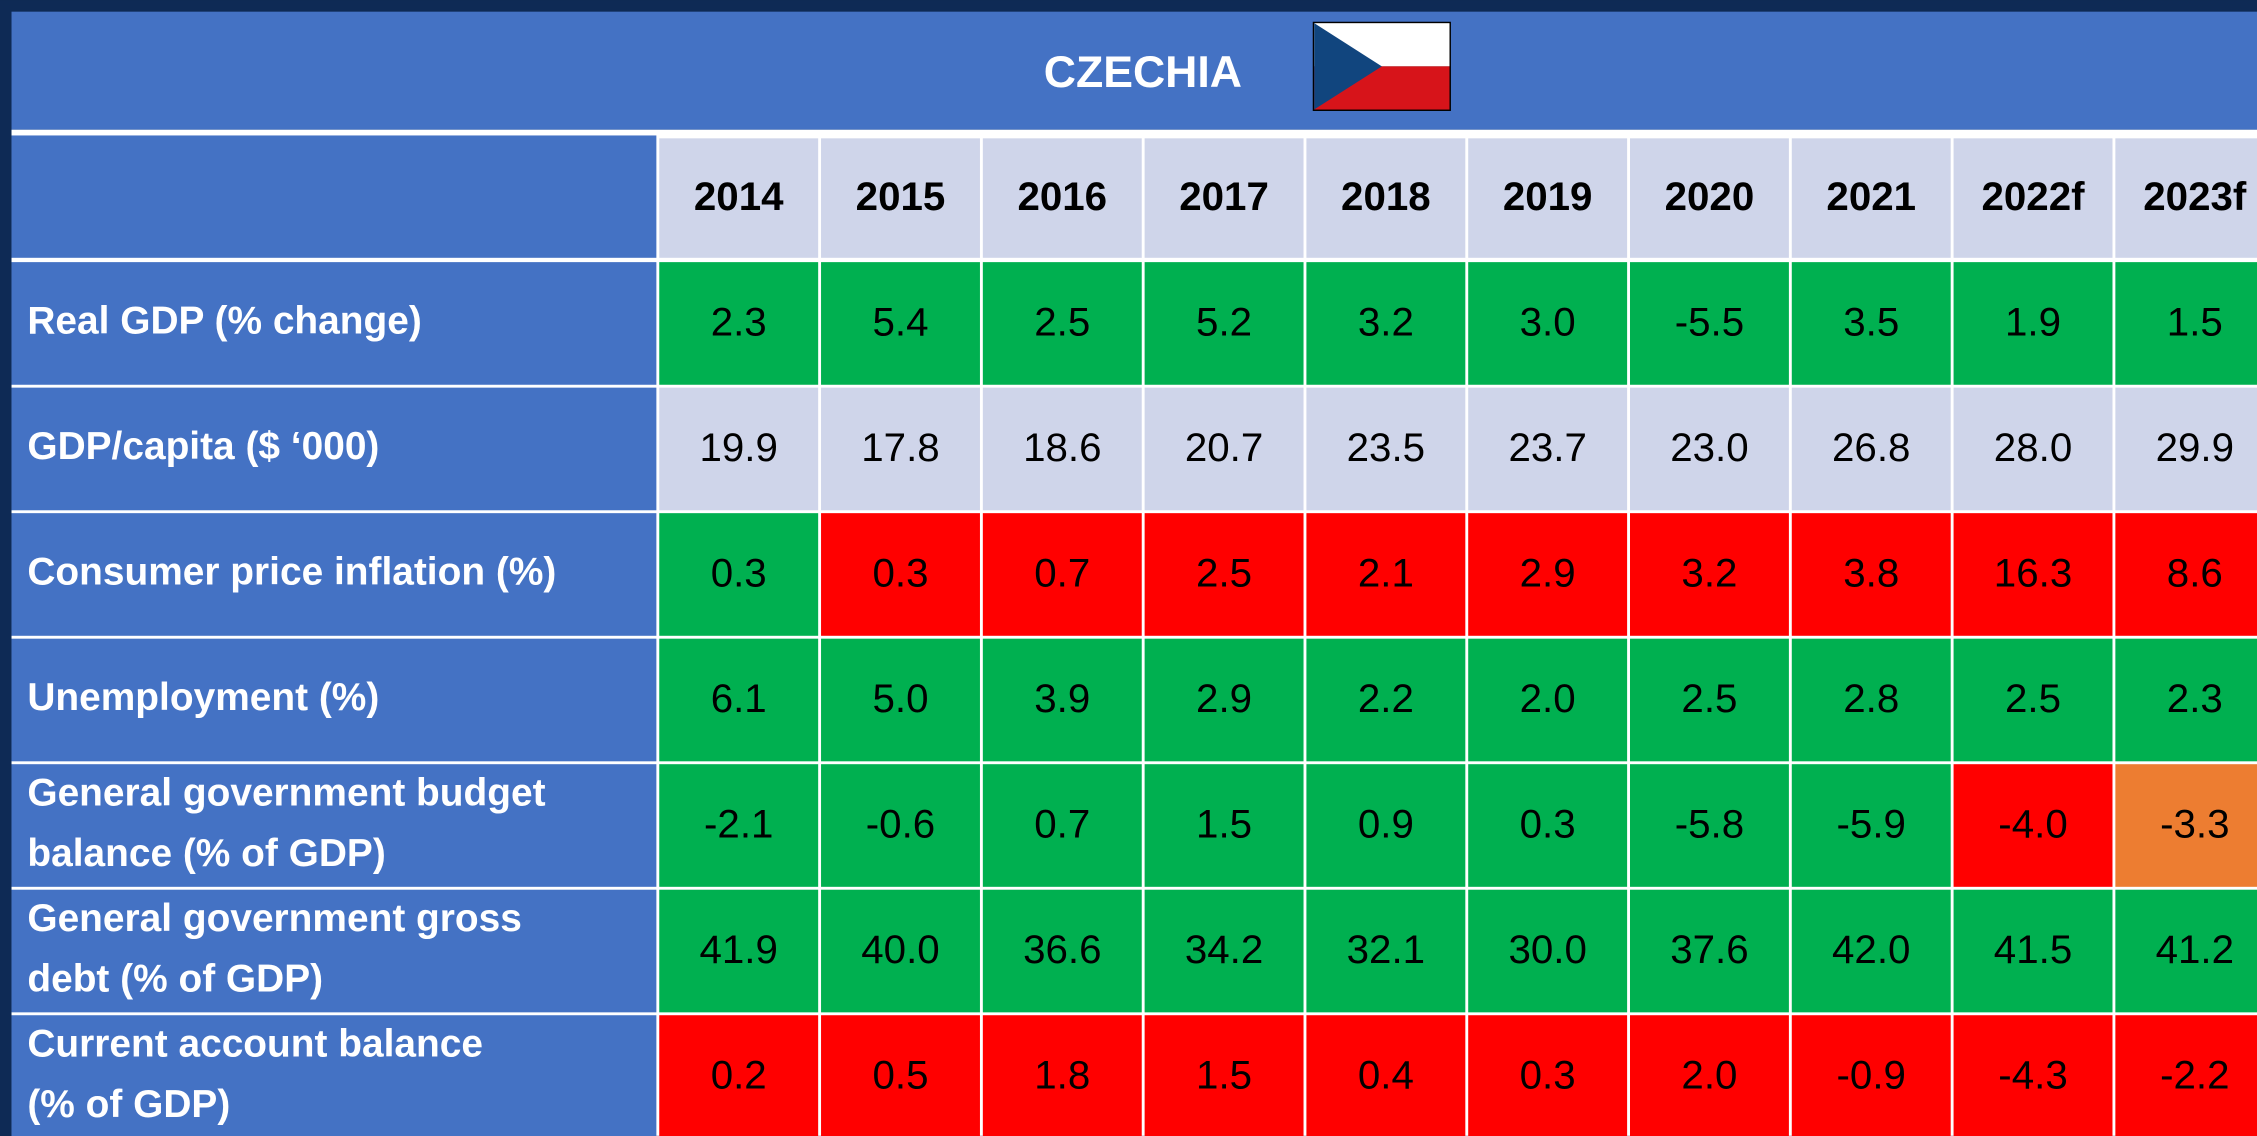 The width and height of the screenshot is (2257, 1136). What do you see at coordinates (1709, 1075) in the screenshot?
I see `value: 2.0` at bounding box center [1709, 1075].